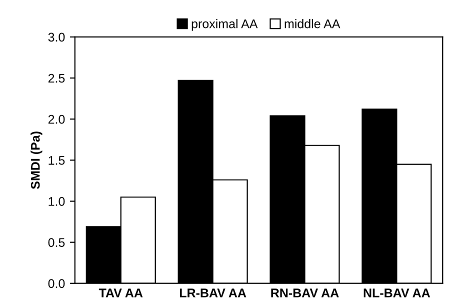  What do you see at coordinates (56, 37) in the screenshot?
I see `y-tick-label: 3.0` at bounding box center [56, 37].